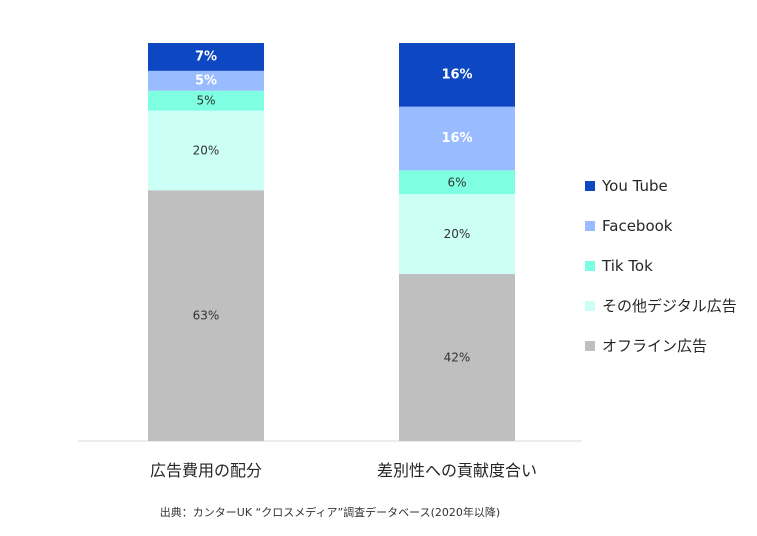 This screenshot has height=536, width=757. I want to click on data-label: 63%, so click(206, 316).